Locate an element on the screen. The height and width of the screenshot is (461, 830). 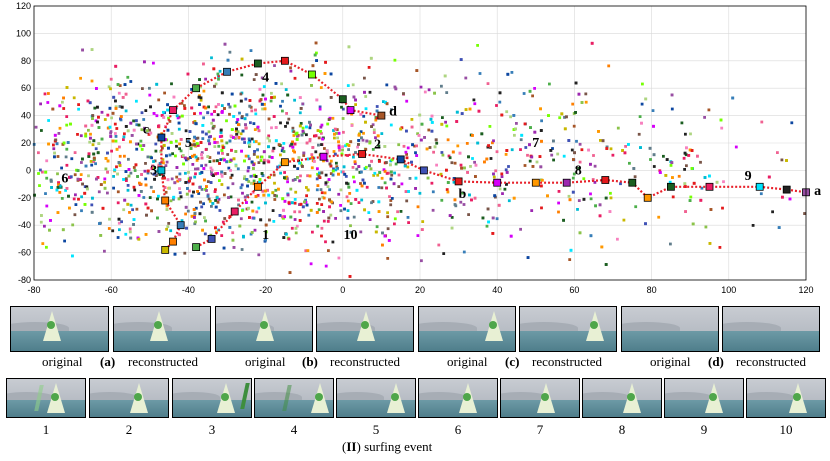
x-tick-label: 40 is located at coordinates (497, 290).